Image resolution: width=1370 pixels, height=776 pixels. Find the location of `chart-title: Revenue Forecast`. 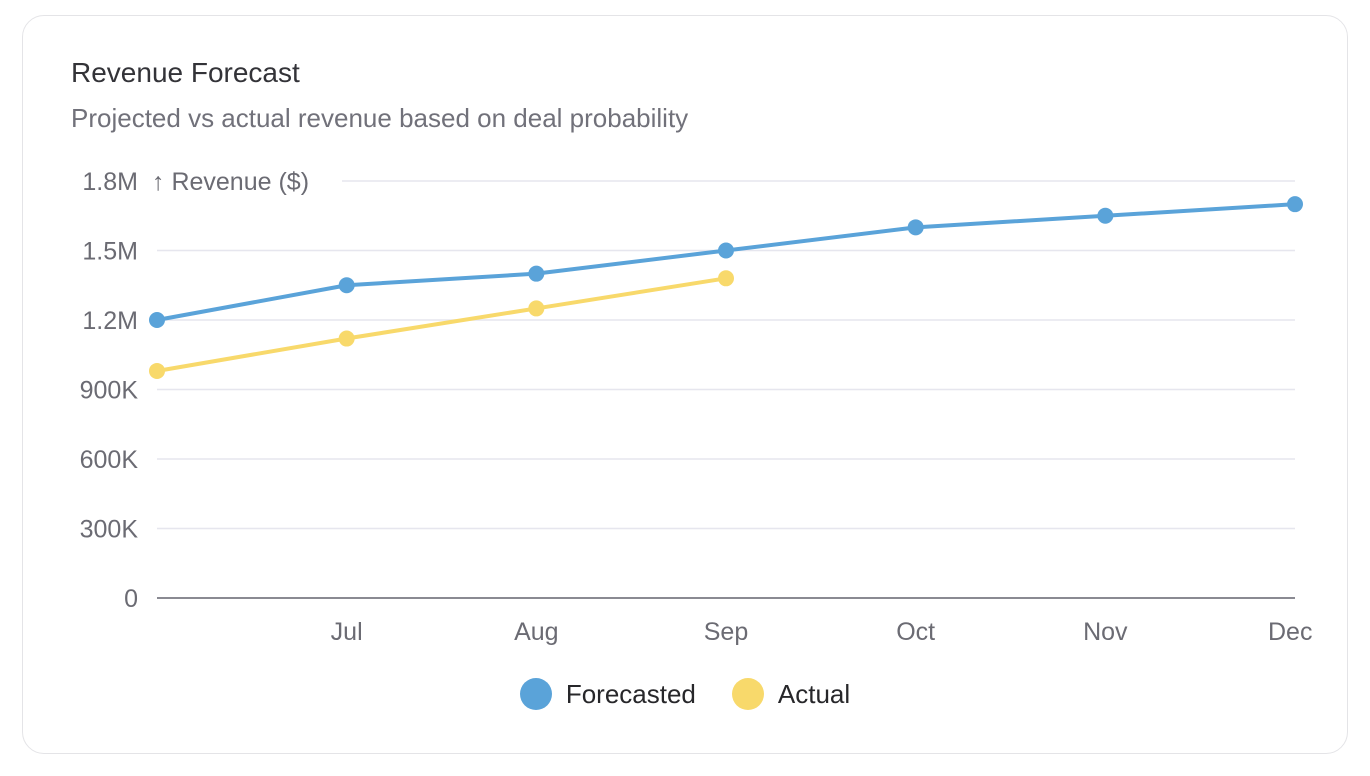

chart-title: Revenue Forecast is located at coordinates (185, 72).